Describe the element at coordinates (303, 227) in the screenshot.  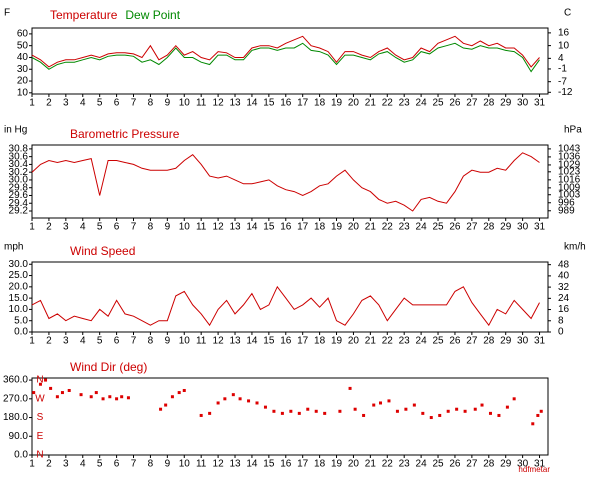
I see `x-tick-label: 17` at that location.